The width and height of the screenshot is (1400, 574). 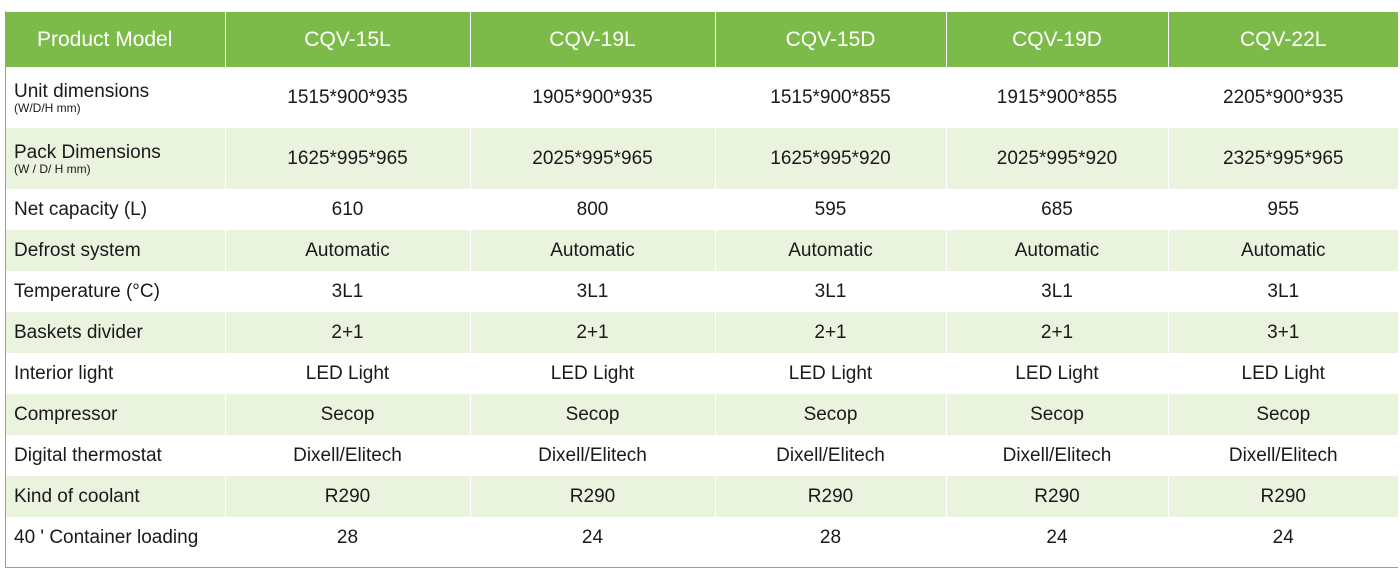 What do you see at coordinates (116, 414) in the screenshot?
I see `row-label: Compressor` at bounding box center [116, 414].